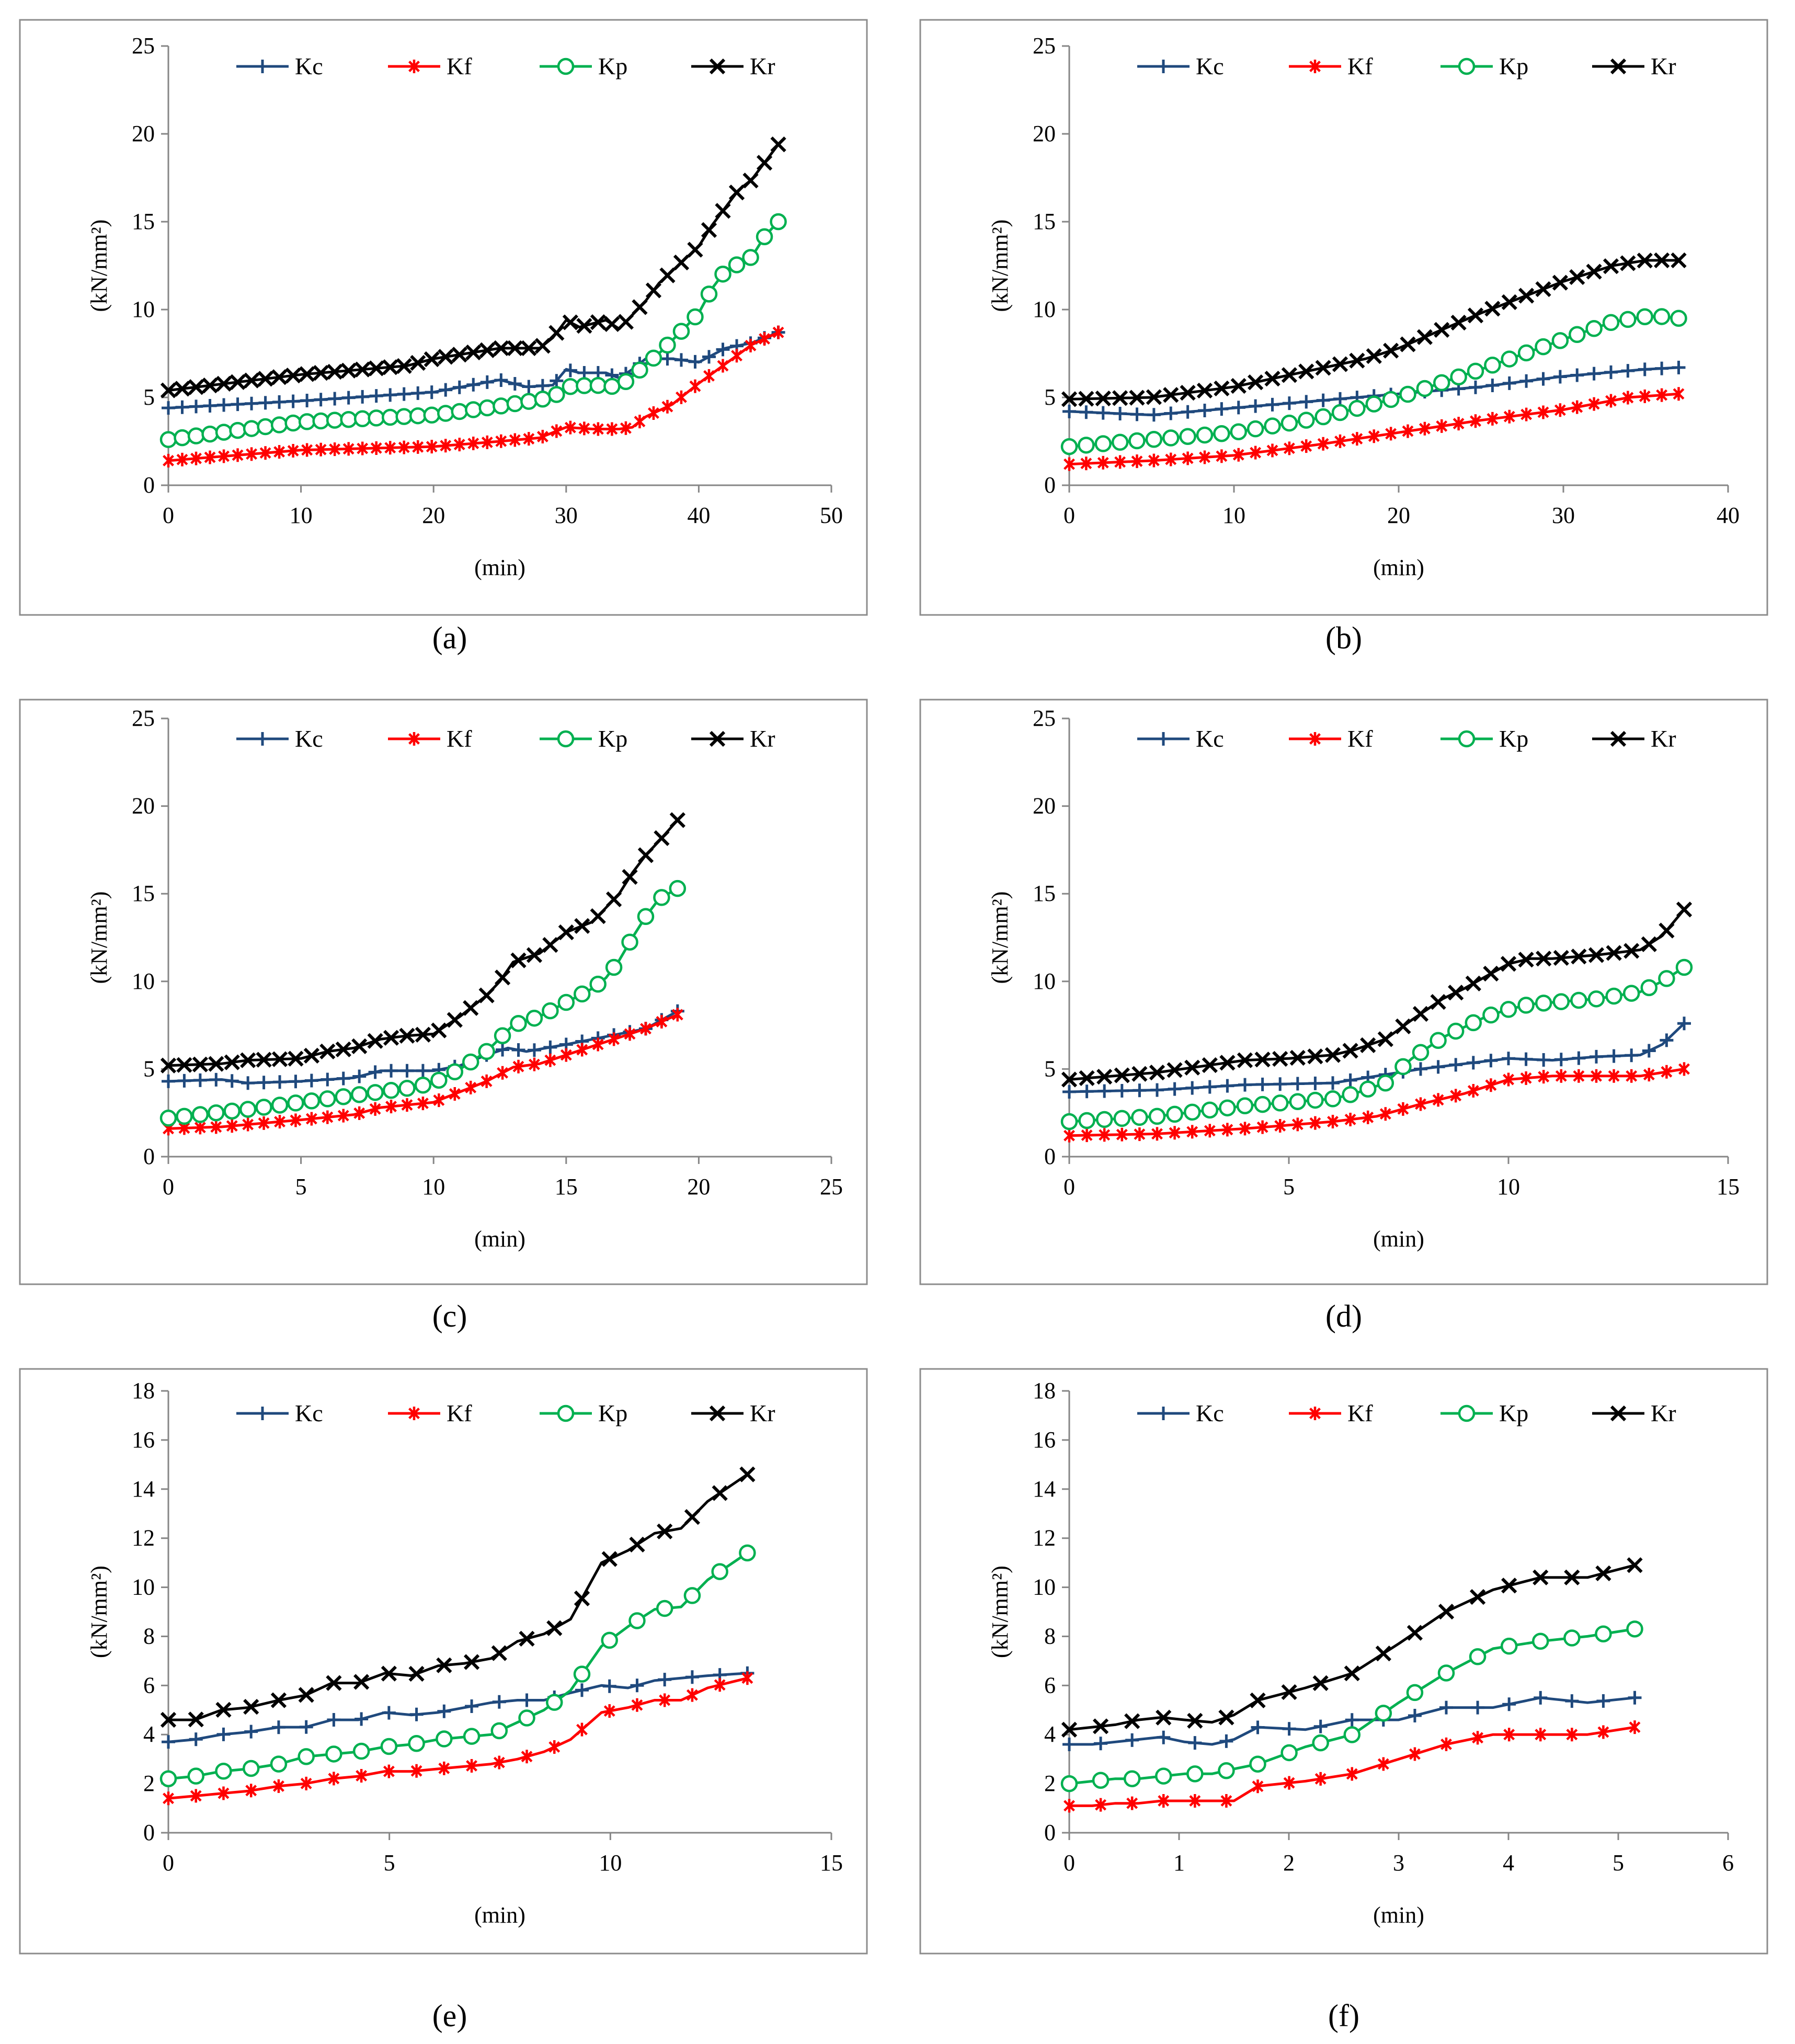  I want to click on series-Kp, so click(423, 1003).